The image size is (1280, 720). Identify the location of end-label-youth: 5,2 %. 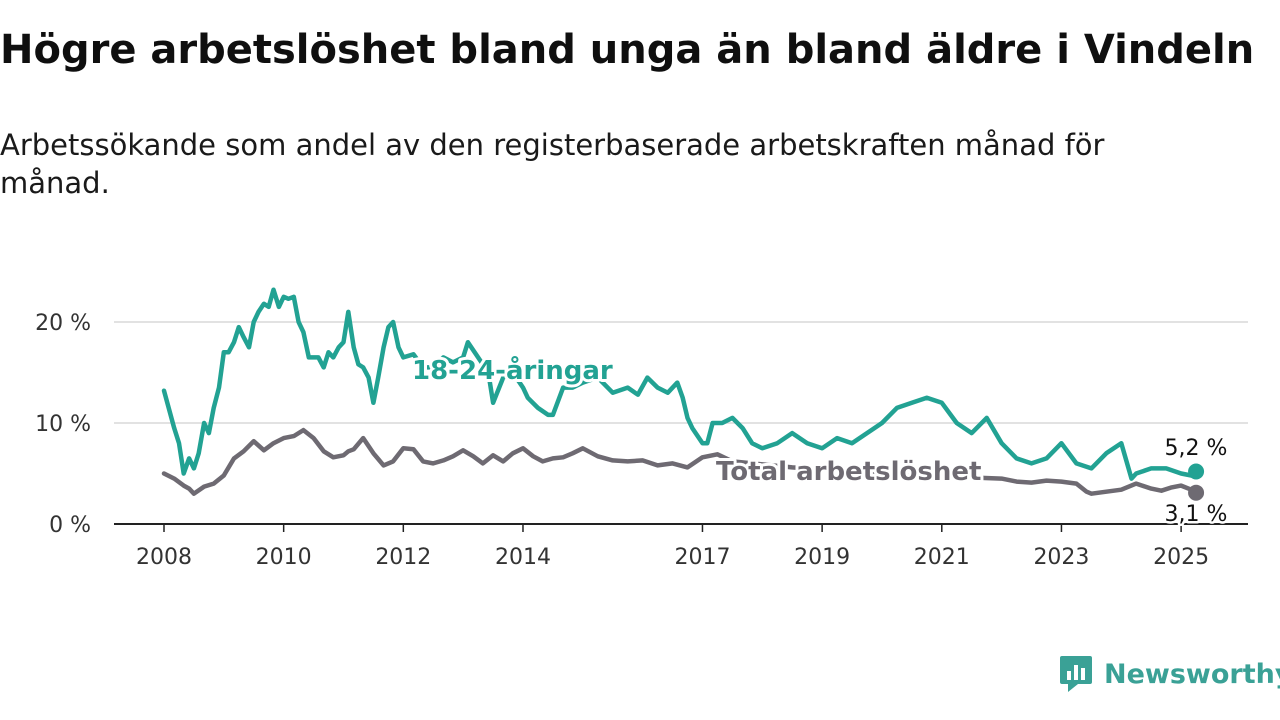
(1196, 448).